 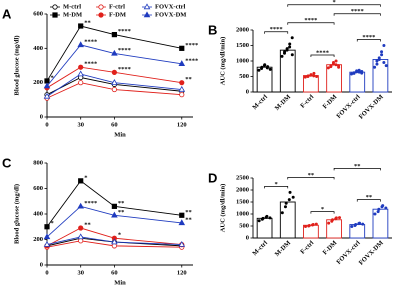 What do you see at coordinates (117, 14) in the screenshot?
I see `legend-label: F-DM` at bounding box center [117, 14].